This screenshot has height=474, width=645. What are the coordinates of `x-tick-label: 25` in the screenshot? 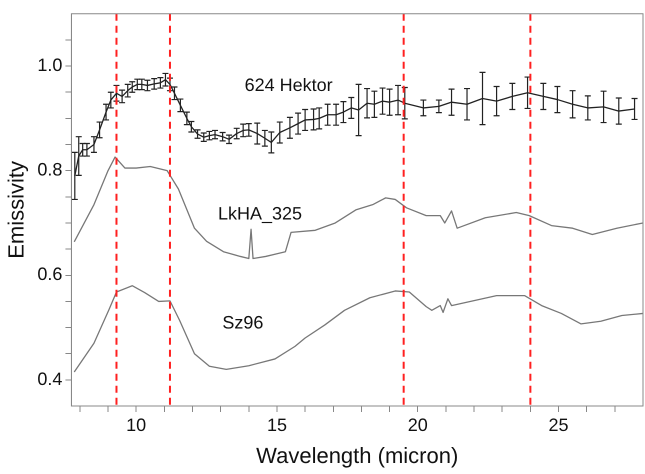 It's located at (558, 424).